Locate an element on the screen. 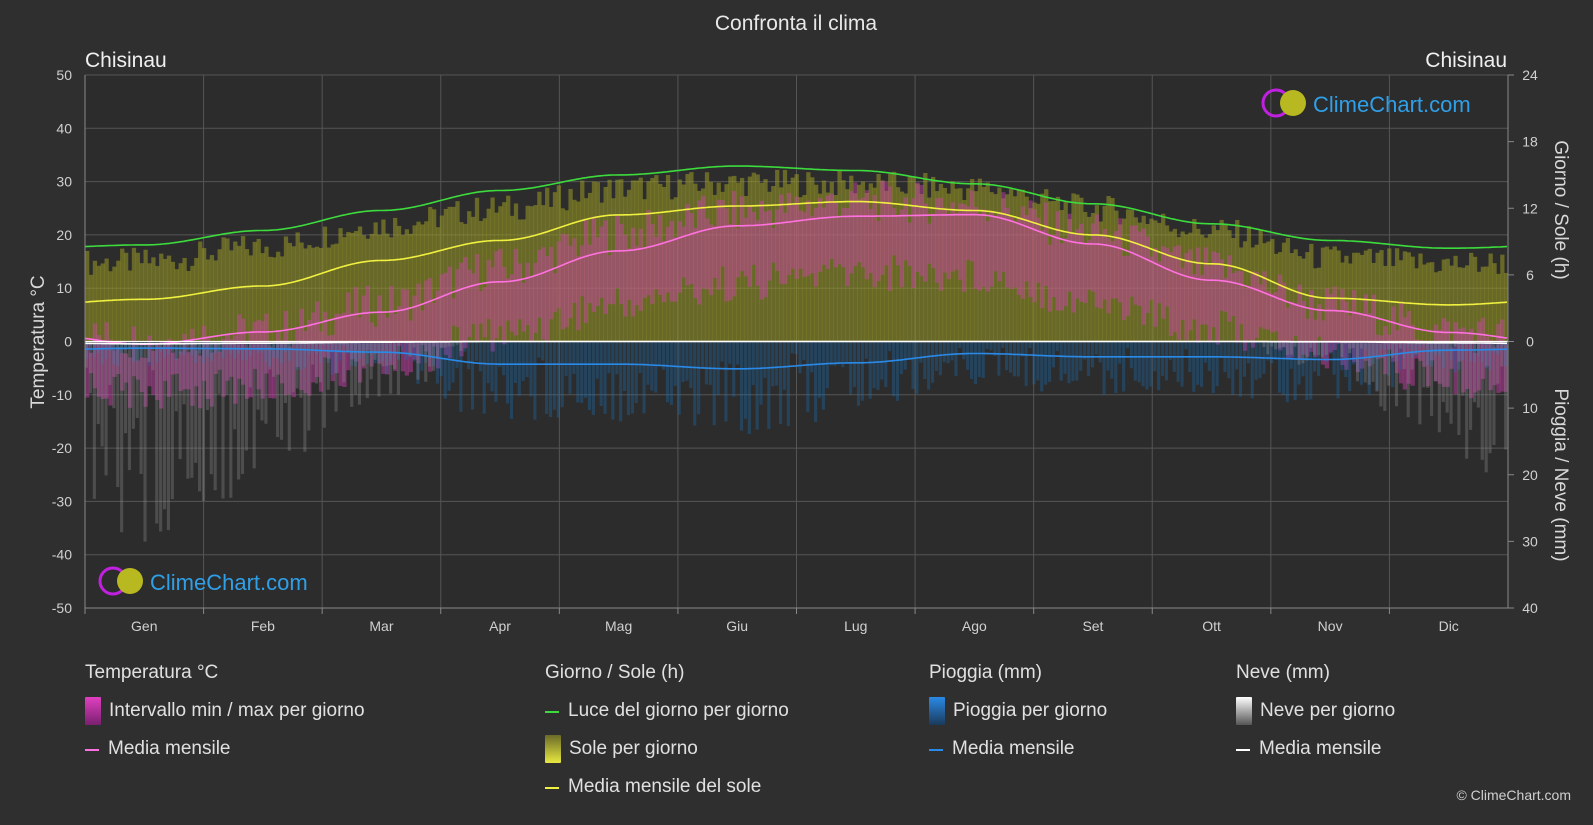 The width and height of the screenshot is (1593, 825). legend-item-sunshine-mean: Media mensile del sole is located at coordinates (667, 795).